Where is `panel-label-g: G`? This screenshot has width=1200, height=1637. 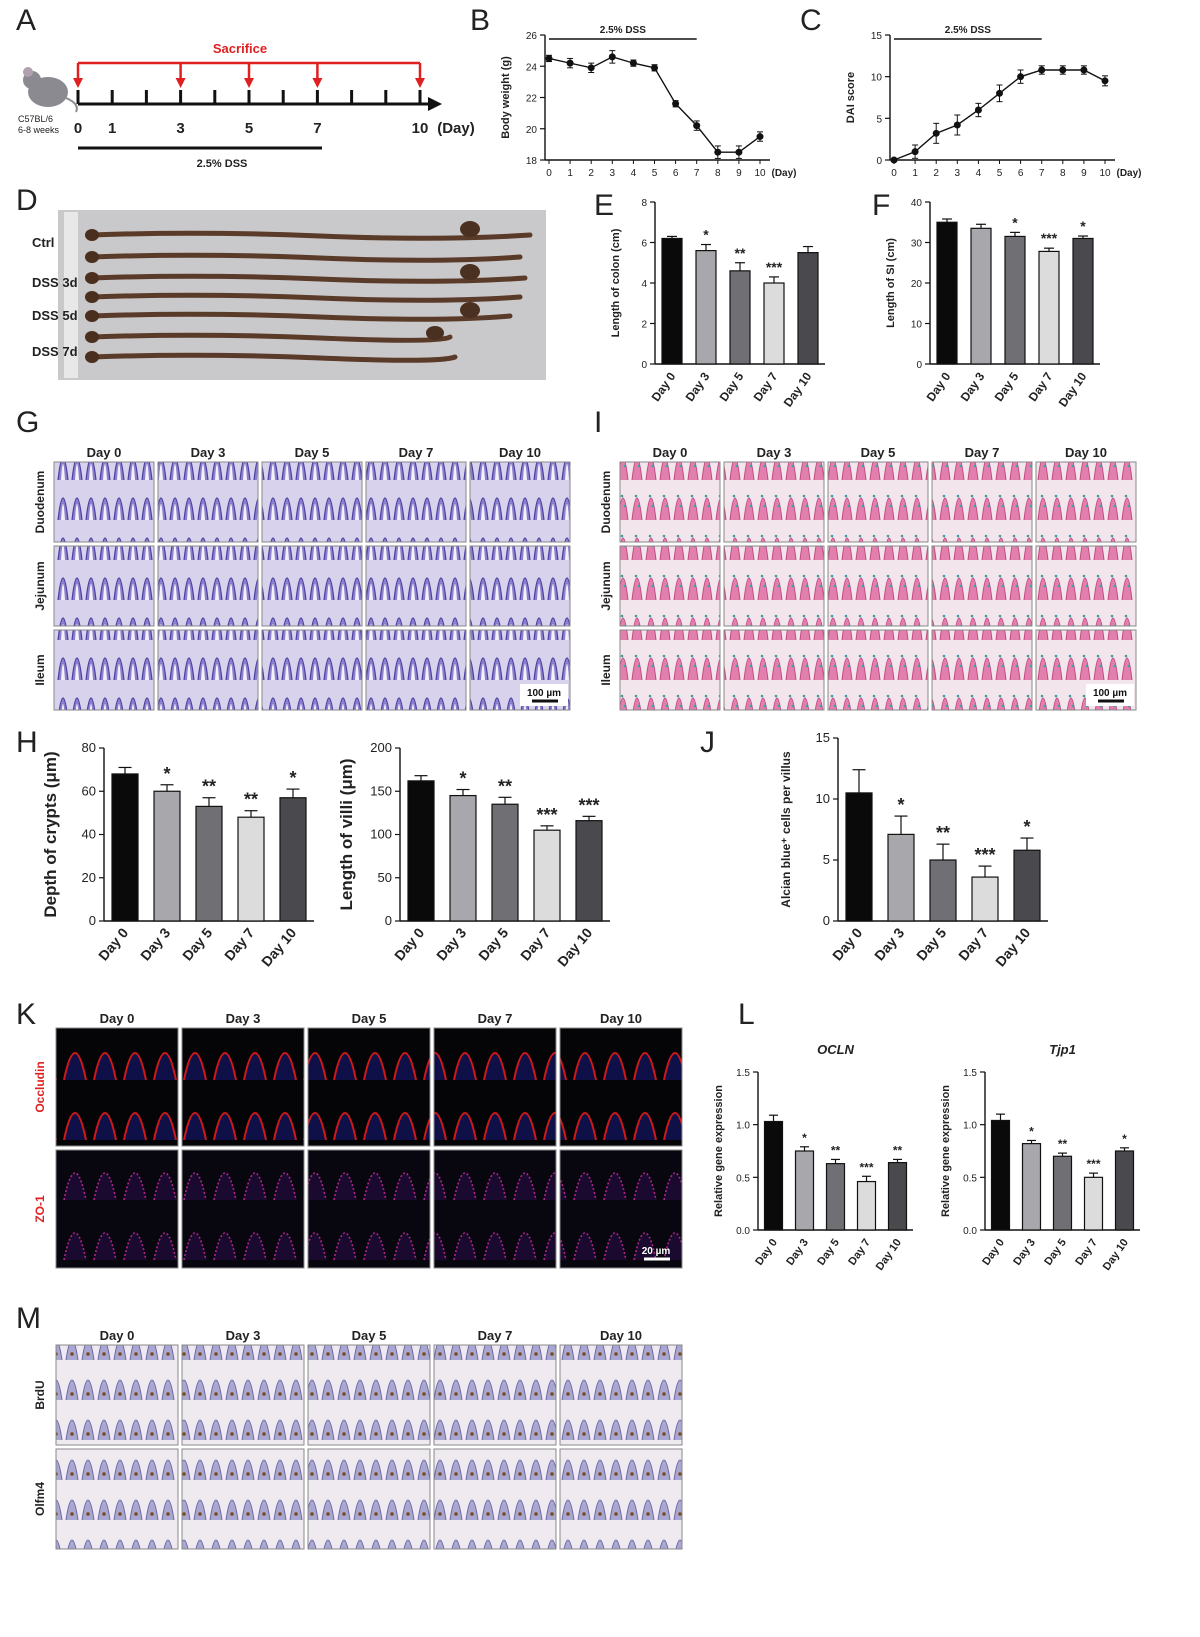 panel-label-g: G is located at coordinates (27, 422).